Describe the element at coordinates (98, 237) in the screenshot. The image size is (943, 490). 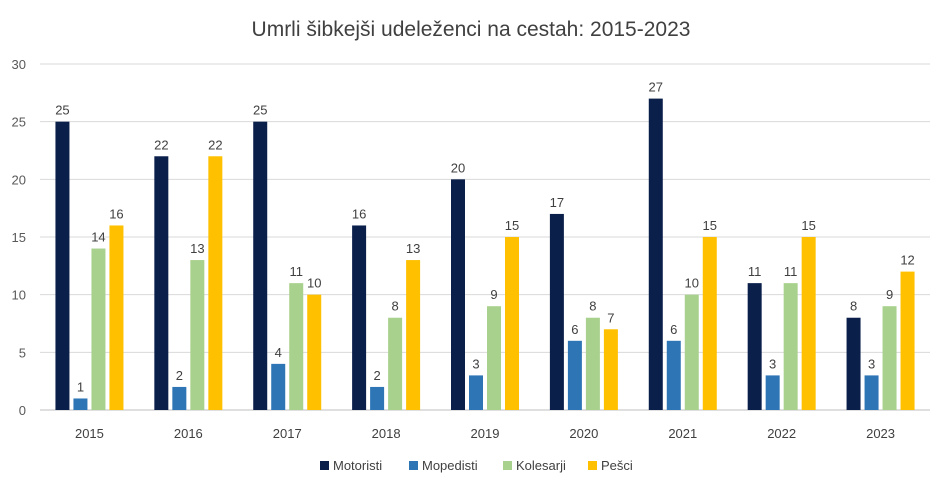
I see `data-label: 14` at that location.